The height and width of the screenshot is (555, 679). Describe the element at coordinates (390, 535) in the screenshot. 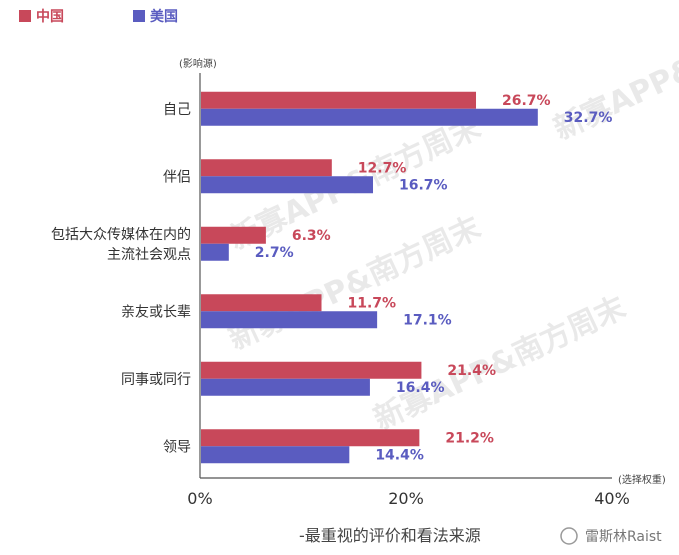

I see `chart-caption: -最重视的评价和看法来源` at that location.